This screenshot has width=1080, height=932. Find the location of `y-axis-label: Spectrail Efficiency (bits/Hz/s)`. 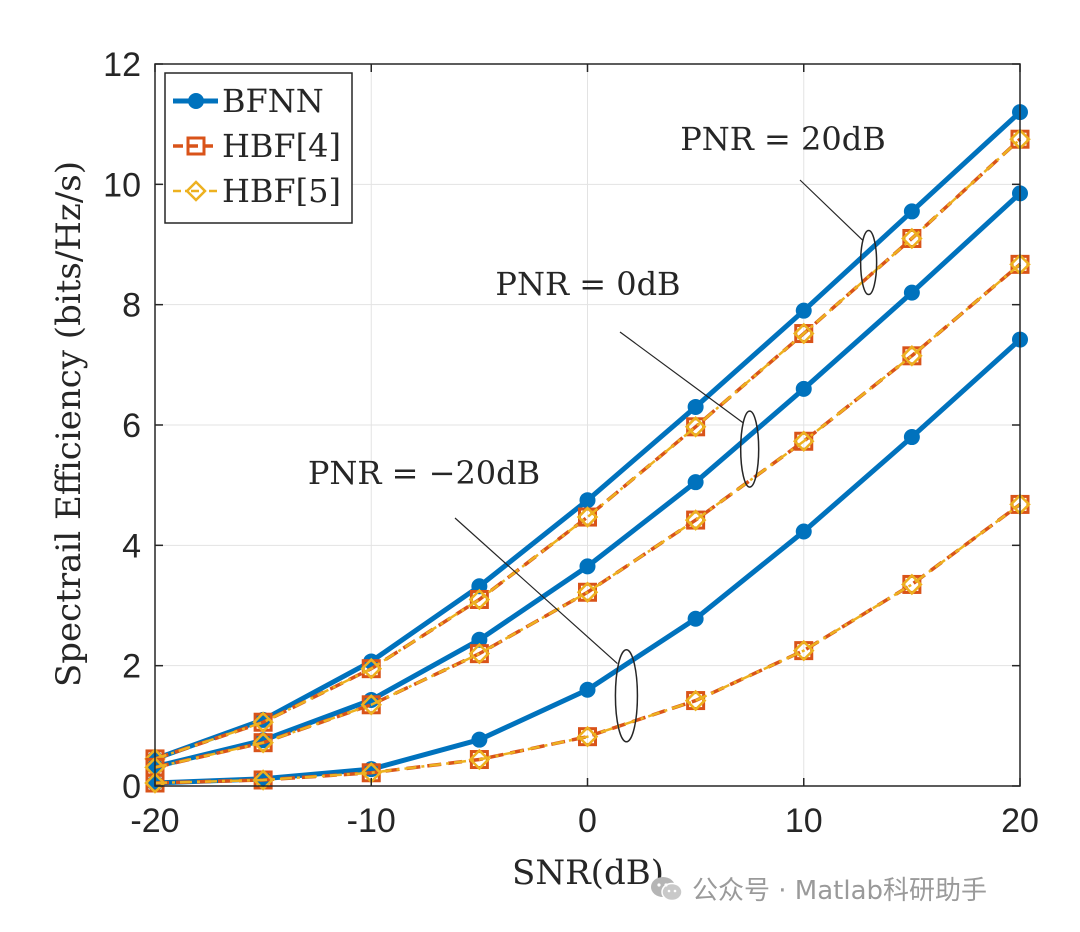

y-axis-label: Spectrail Efficiency (bits/Hz/s) is located at coordinates (69, 424).